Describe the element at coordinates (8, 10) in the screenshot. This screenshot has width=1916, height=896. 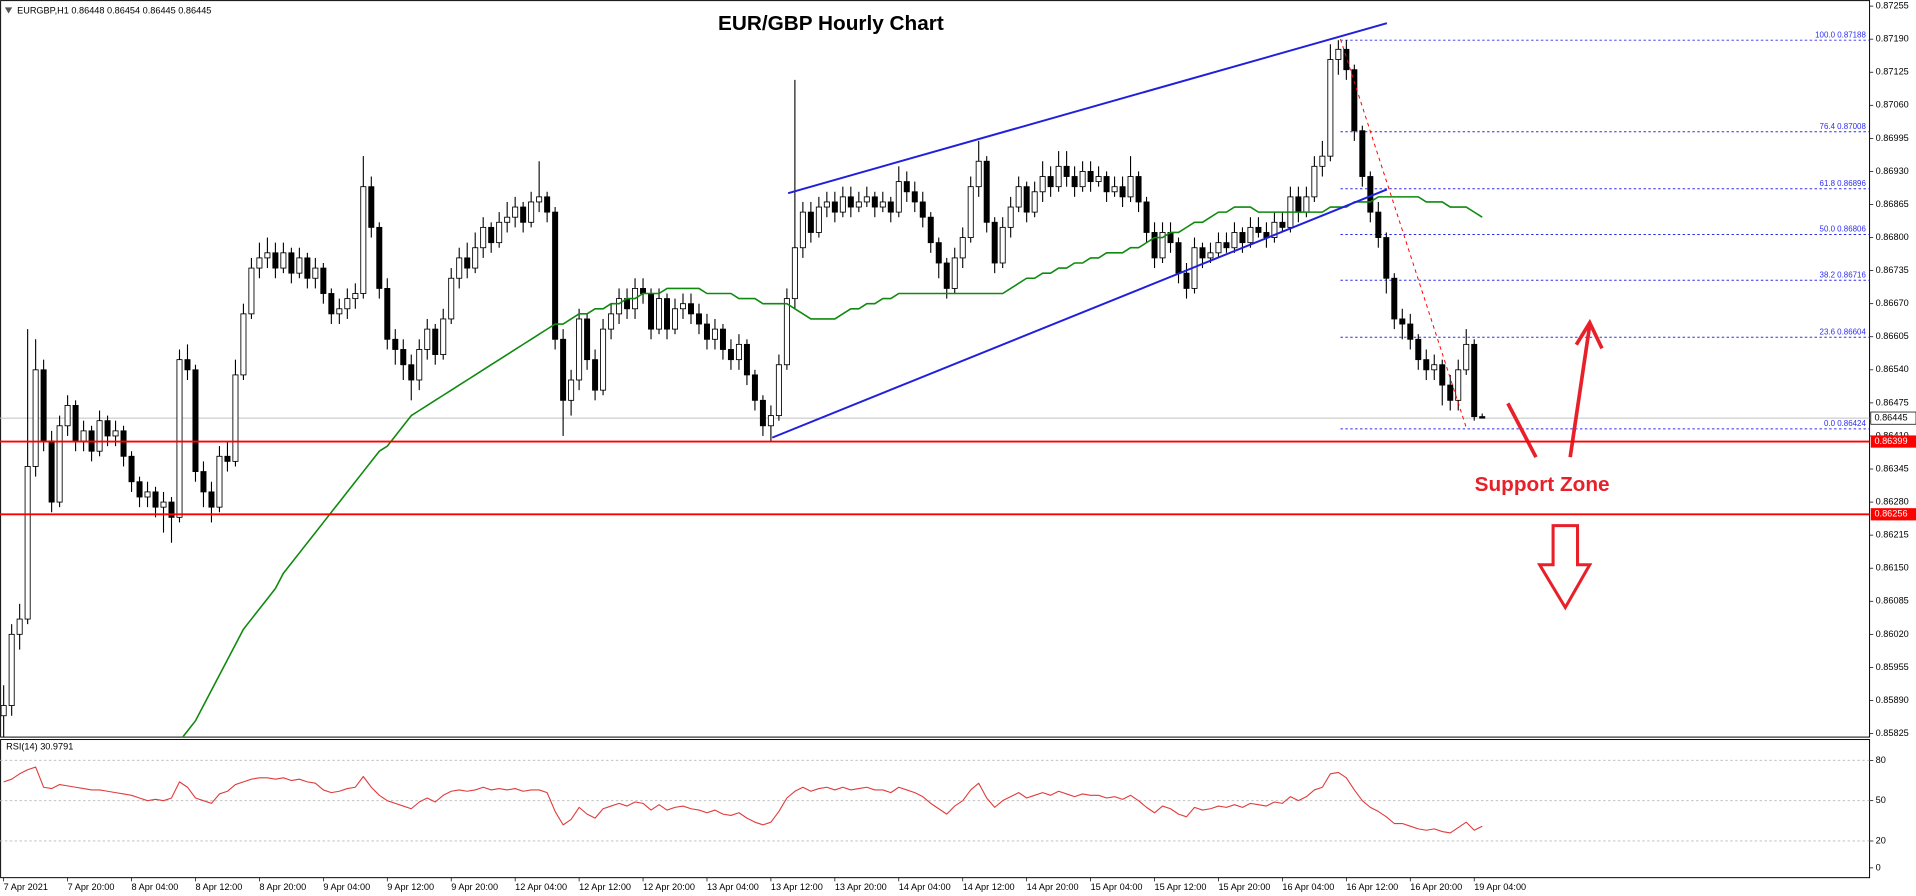
I see `header-icon` at that location.